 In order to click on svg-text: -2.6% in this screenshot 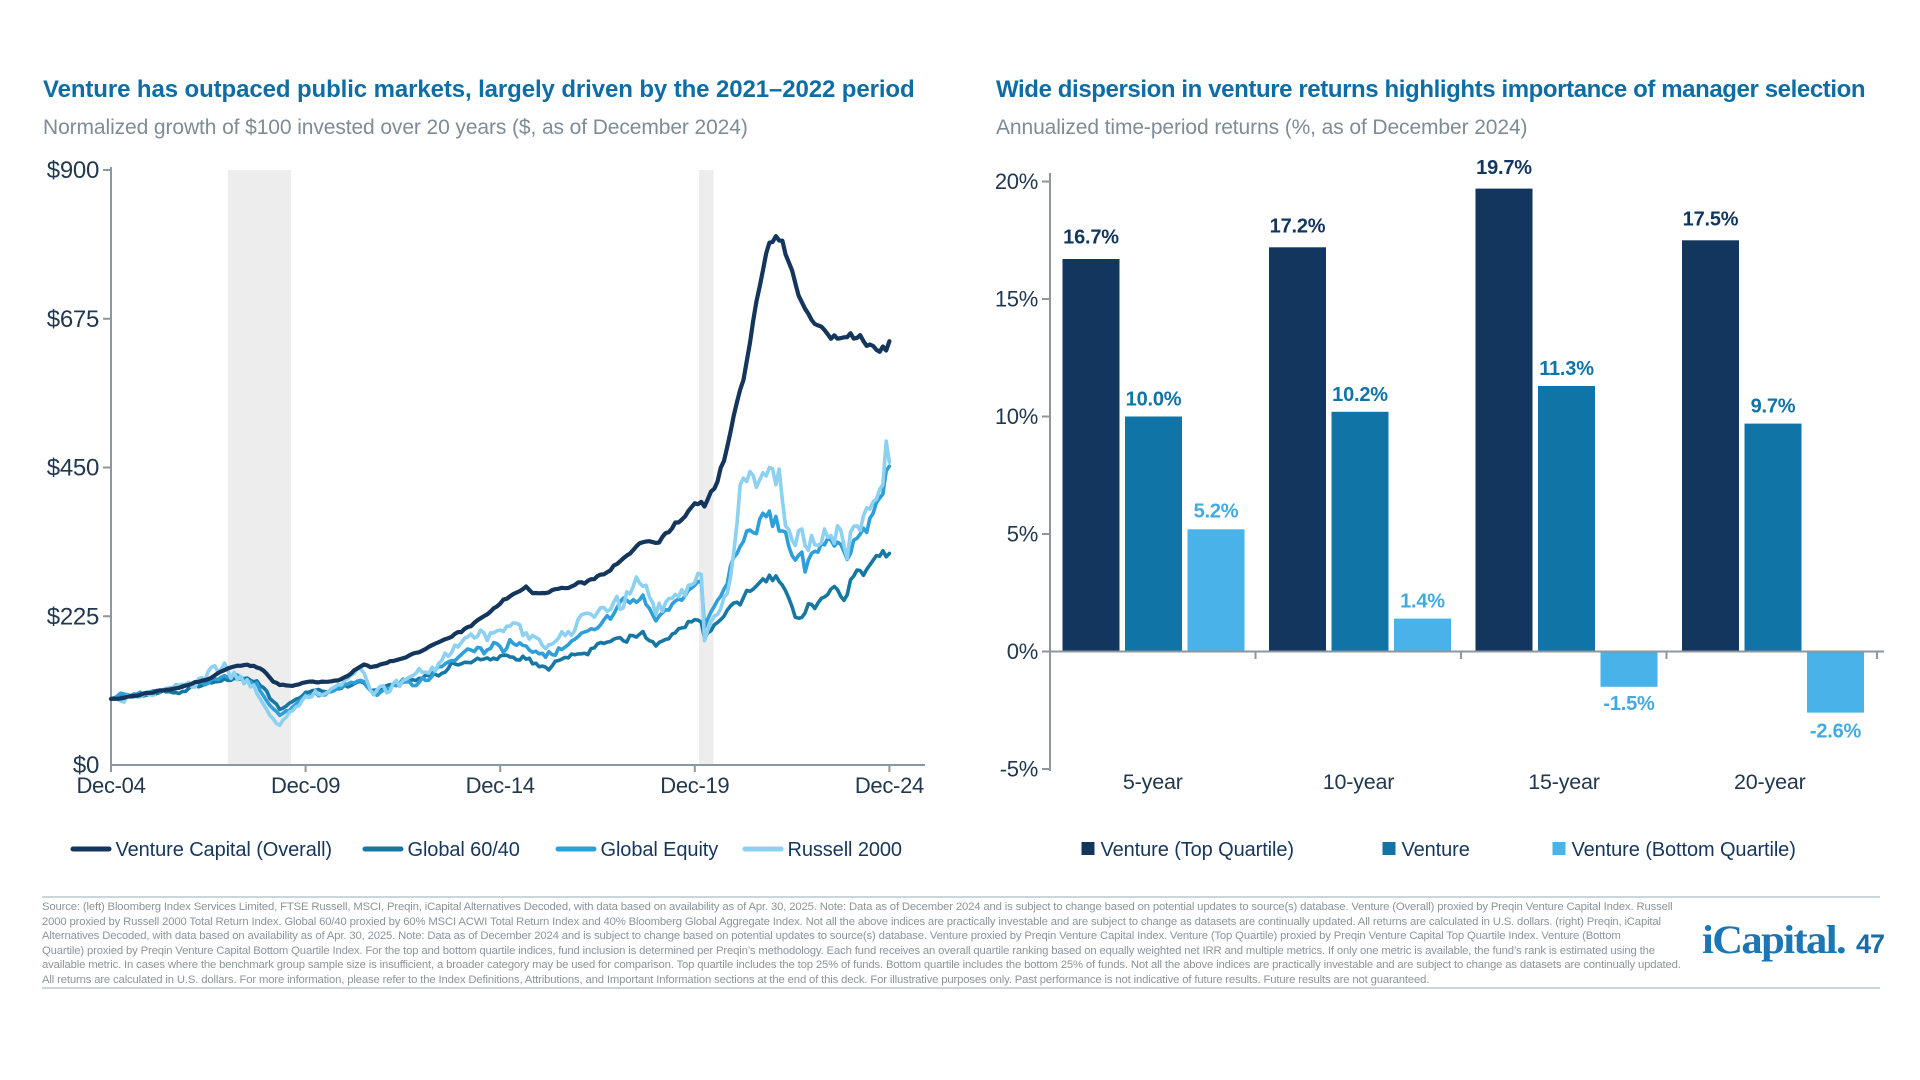, I will do `click(1836, 732)`.